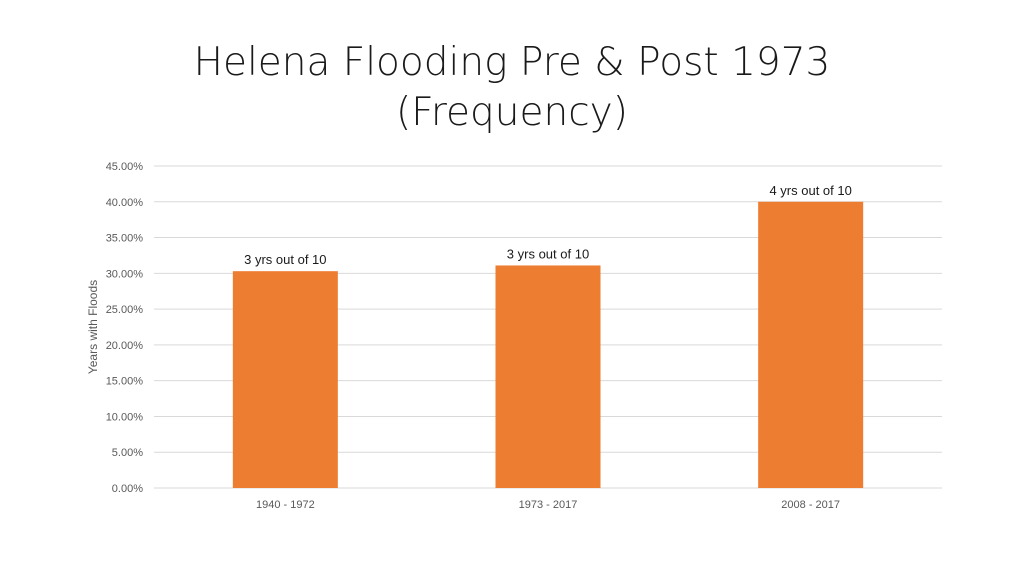 Image resolution: width=1024 pixels, height=576 pixels. I want to click on slide-title-line-2: (Frequency), so click(512, 112).